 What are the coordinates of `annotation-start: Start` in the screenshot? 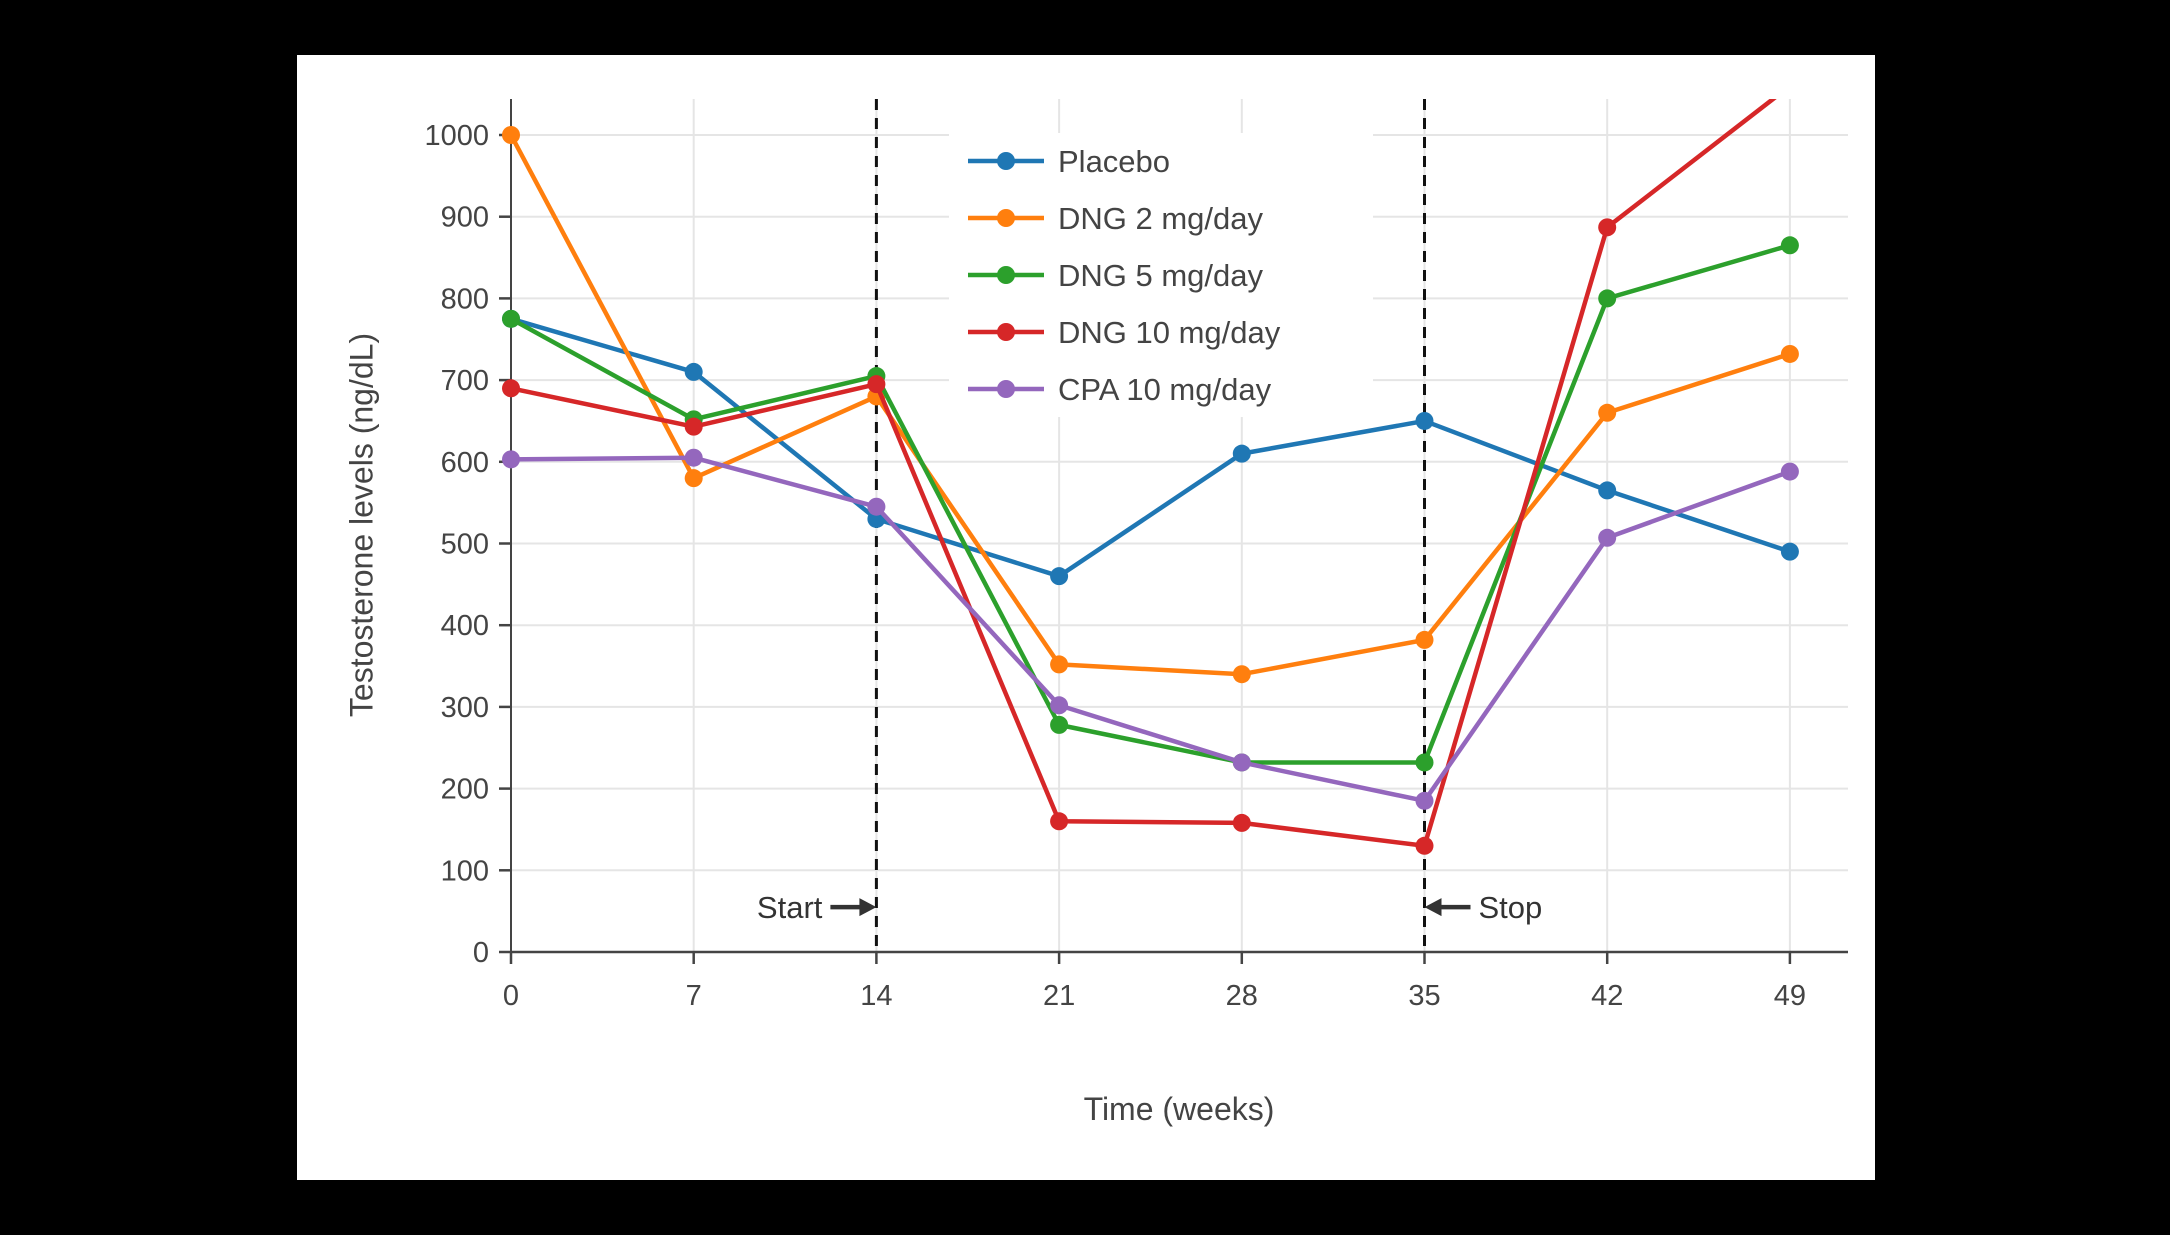 It's located at (817, 907).